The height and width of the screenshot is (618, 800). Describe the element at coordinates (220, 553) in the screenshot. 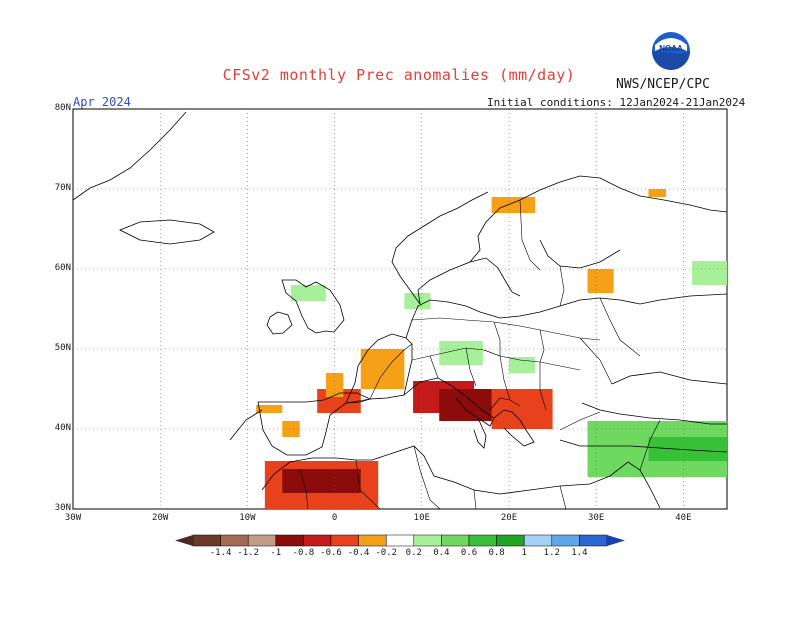

I see `colorbar-tick-label: -1.4` at that location.